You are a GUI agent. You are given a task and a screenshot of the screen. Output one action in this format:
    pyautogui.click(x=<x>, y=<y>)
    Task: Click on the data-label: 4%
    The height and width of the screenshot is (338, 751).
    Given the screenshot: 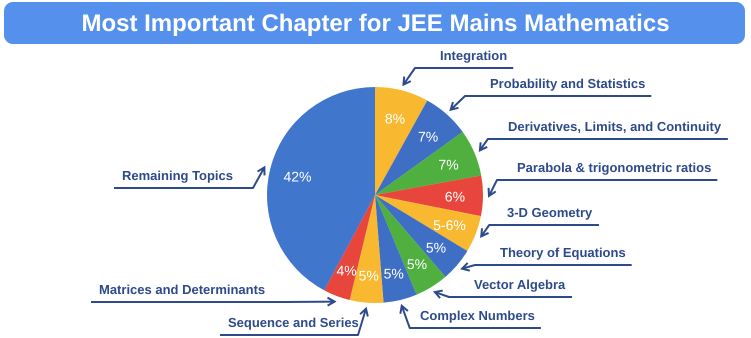 What is the action you would take?
    pyautogui.click(x=346, y=270)
    